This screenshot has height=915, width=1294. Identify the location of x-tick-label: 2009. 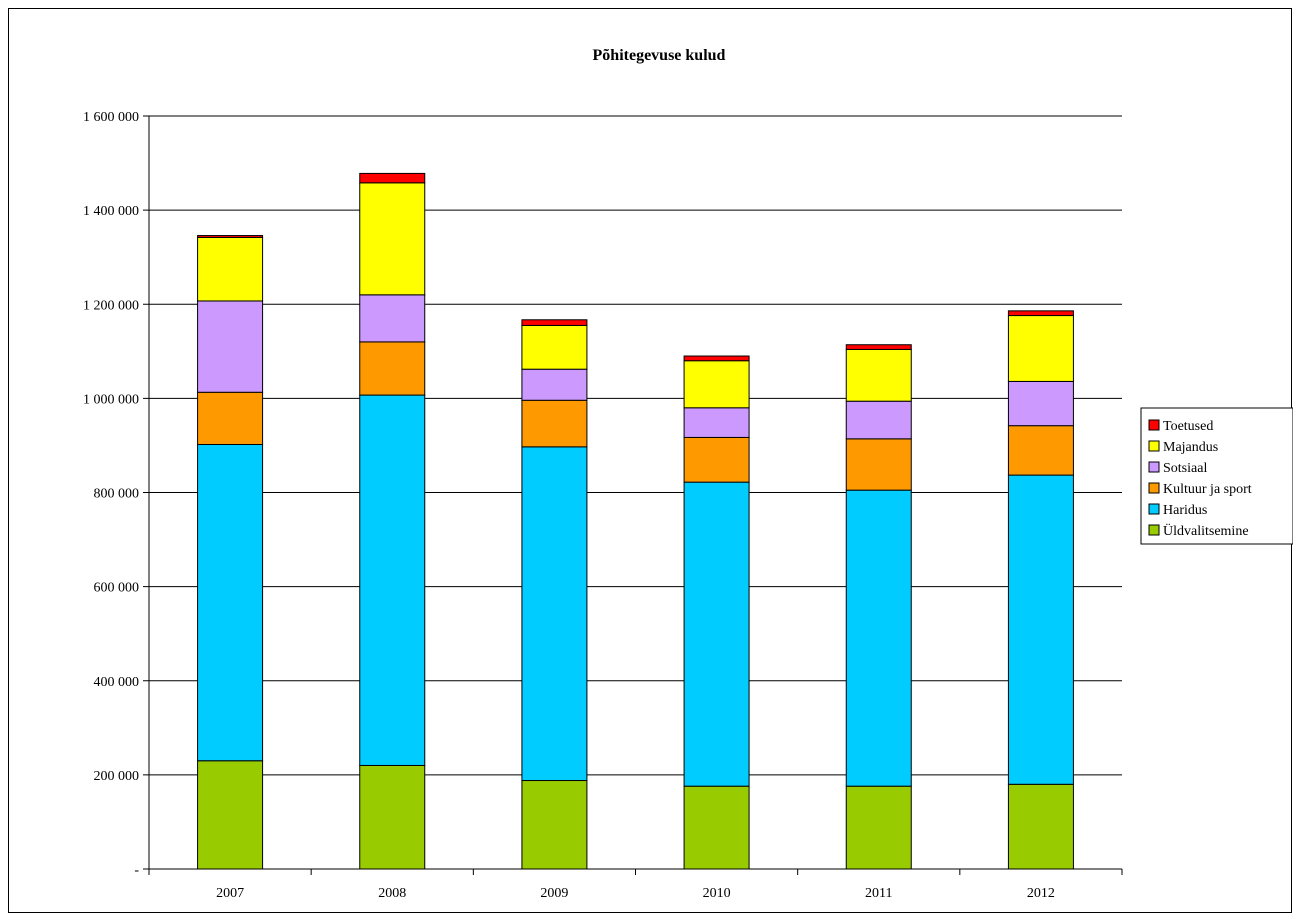
(554, 893).